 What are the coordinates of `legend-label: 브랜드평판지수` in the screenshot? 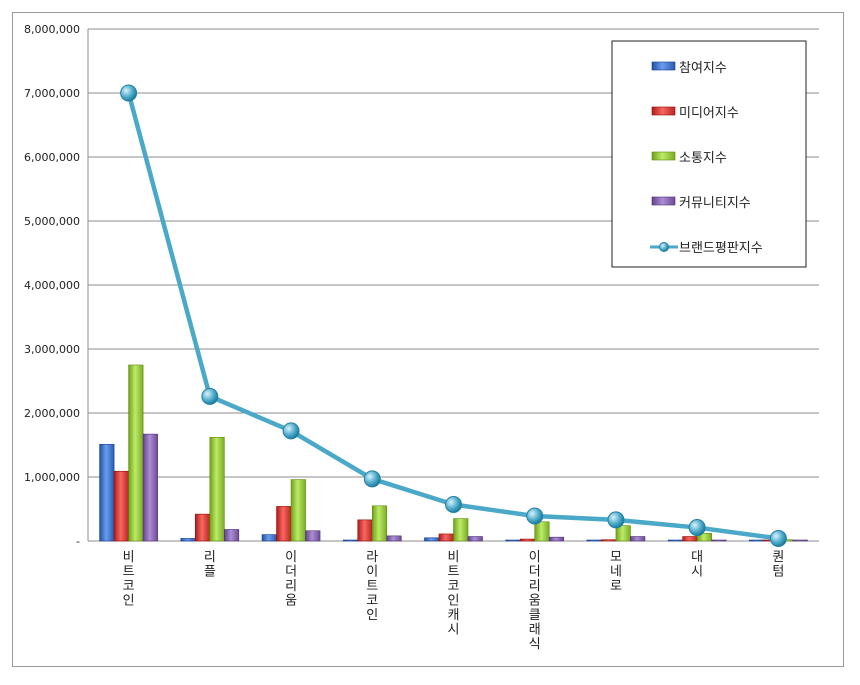 It's located at (721, 248).